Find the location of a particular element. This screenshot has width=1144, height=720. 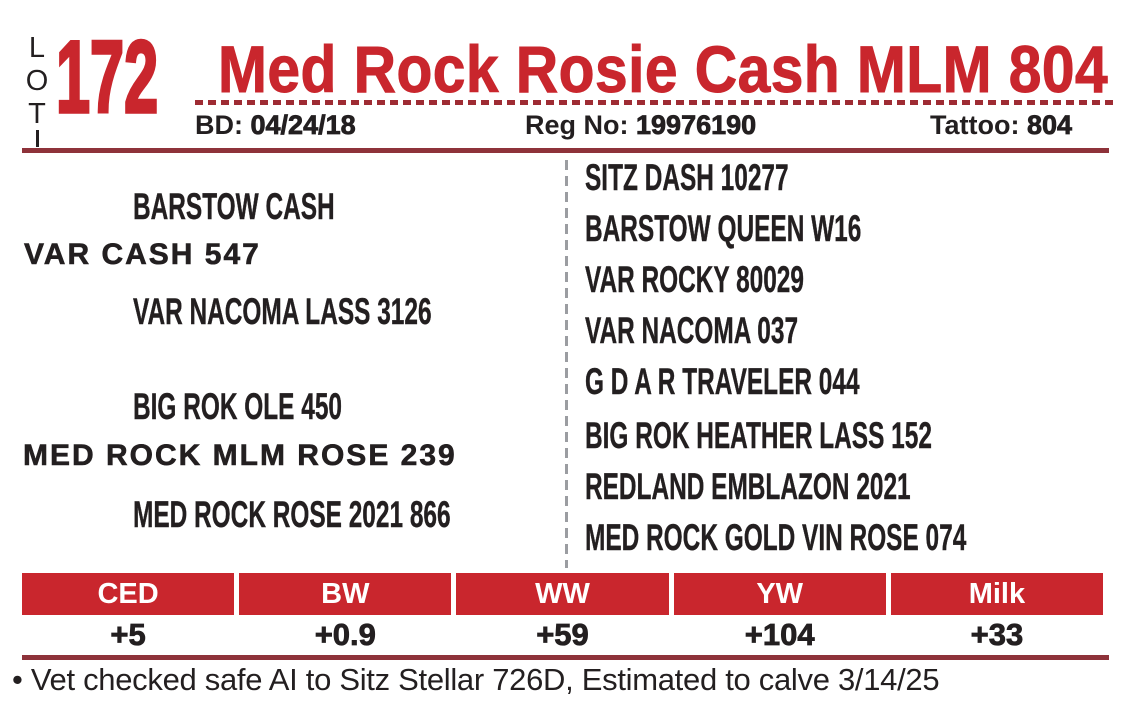

lot-number: 172 is located at coordinates (107, 77).